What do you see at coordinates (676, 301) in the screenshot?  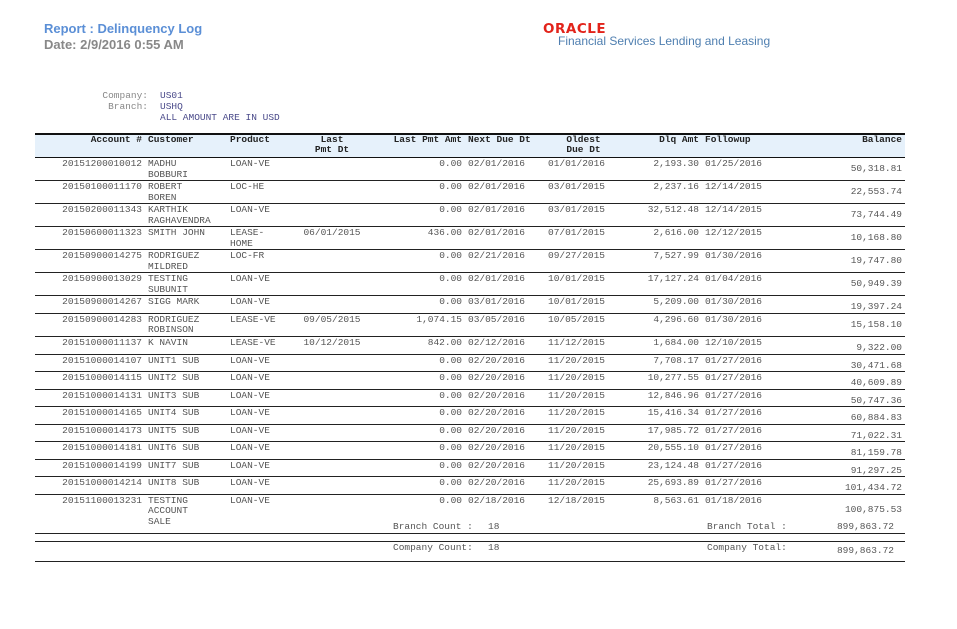 I see `dlq-amt-cell: 5,209.00` at bounding box center [676, 301].